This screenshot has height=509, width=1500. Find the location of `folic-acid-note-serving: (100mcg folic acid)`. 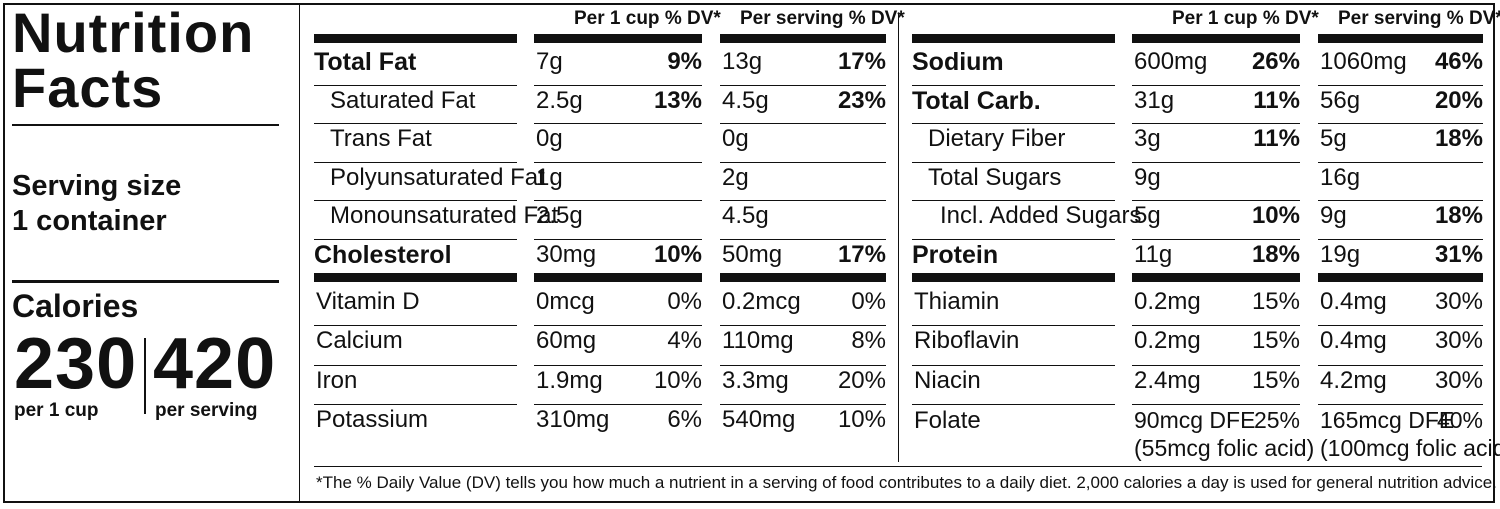

folic-acid-note-serving: (100mcg folic acid) is located at coordinates (1410, 448).